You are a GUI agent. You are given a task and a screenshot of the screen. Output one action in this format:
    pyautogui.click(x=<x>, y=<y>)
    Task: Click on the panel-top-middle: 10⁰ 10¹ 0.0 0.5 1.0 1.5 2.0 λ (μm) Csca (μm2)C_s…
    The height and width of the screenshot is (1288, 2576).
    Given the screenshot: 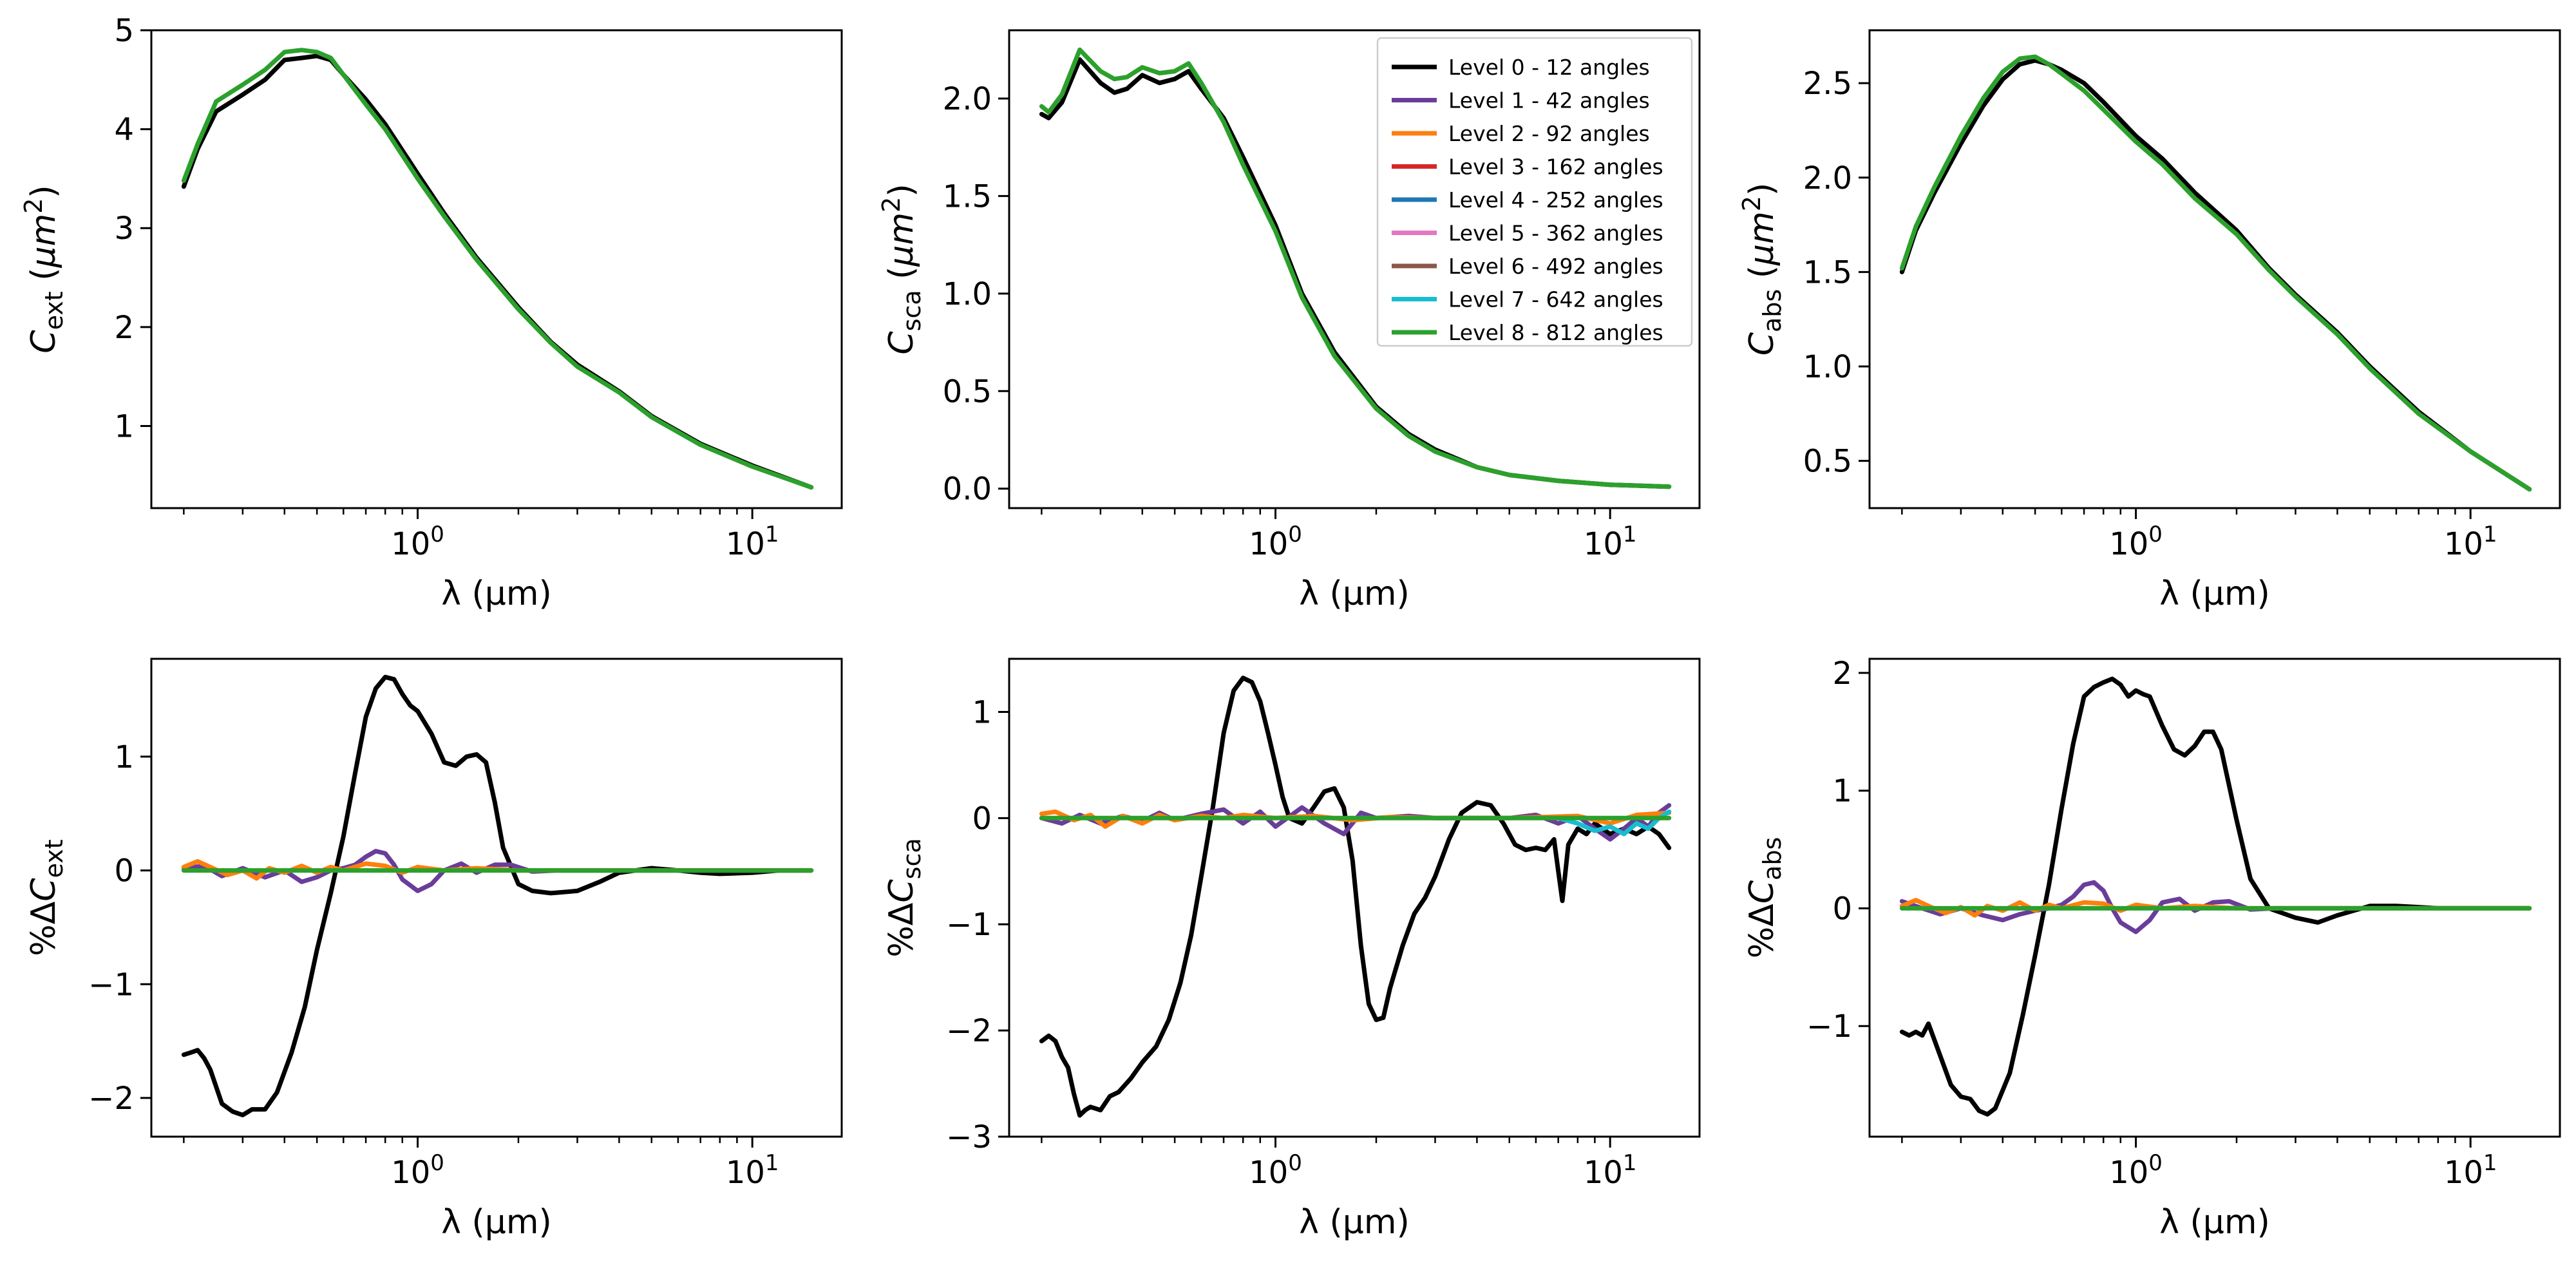 What is the action you would take?
    pyautogui.click(x=1289, y=321)
    